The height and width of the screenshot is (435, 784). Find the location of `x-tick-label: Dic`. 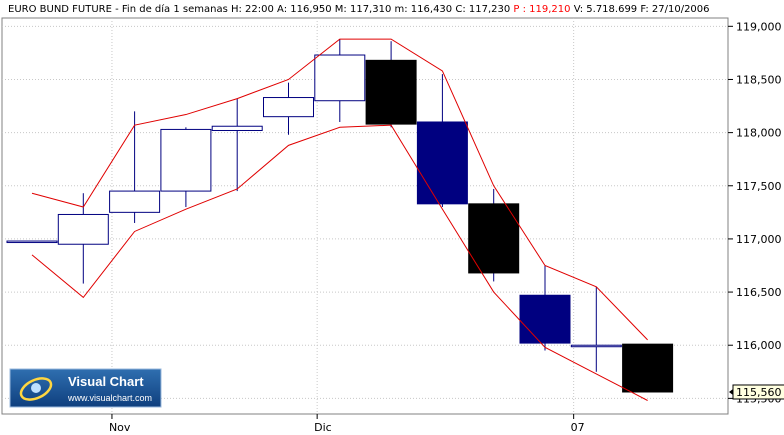

x-tick-label: Dic is located at coordinates (323, 427).